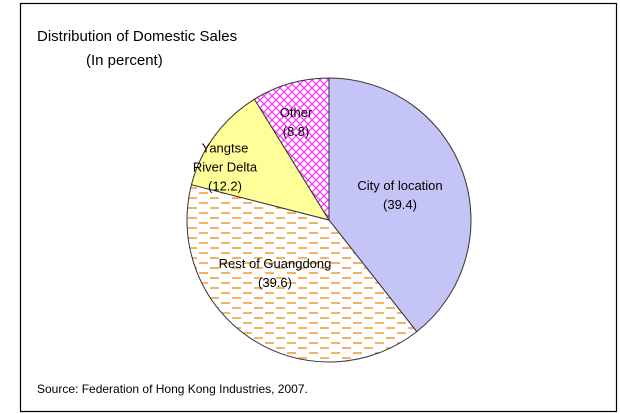  I want to click on chart-subtitle: (In percent), so click(124, 60).